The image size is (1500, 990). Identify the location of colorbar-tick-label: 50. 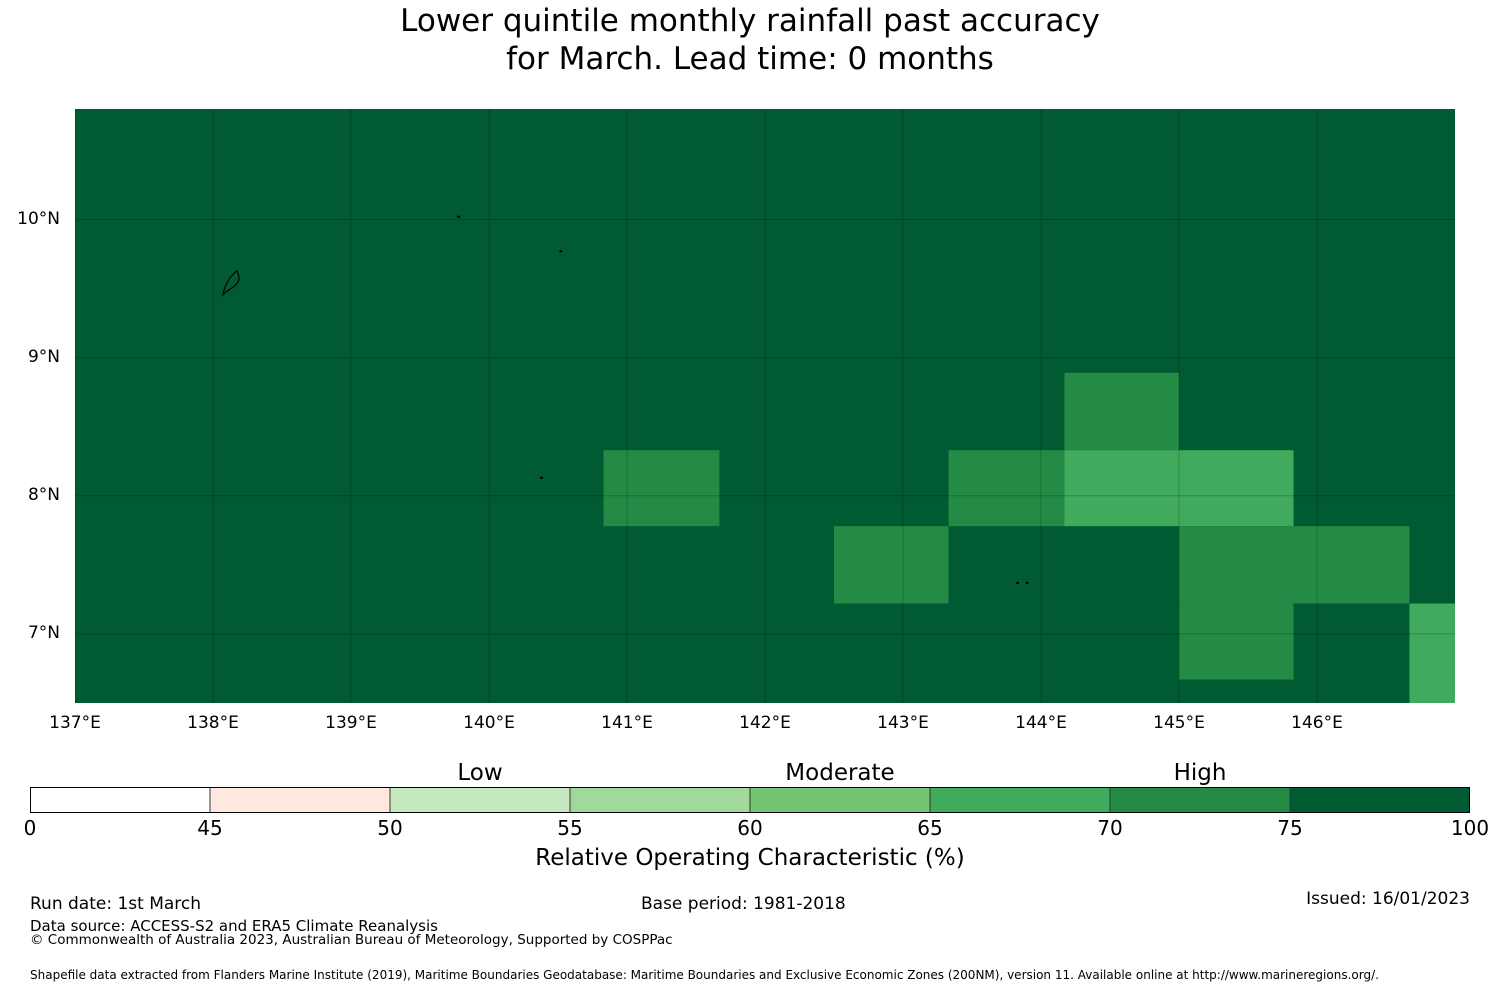
(390, 828).